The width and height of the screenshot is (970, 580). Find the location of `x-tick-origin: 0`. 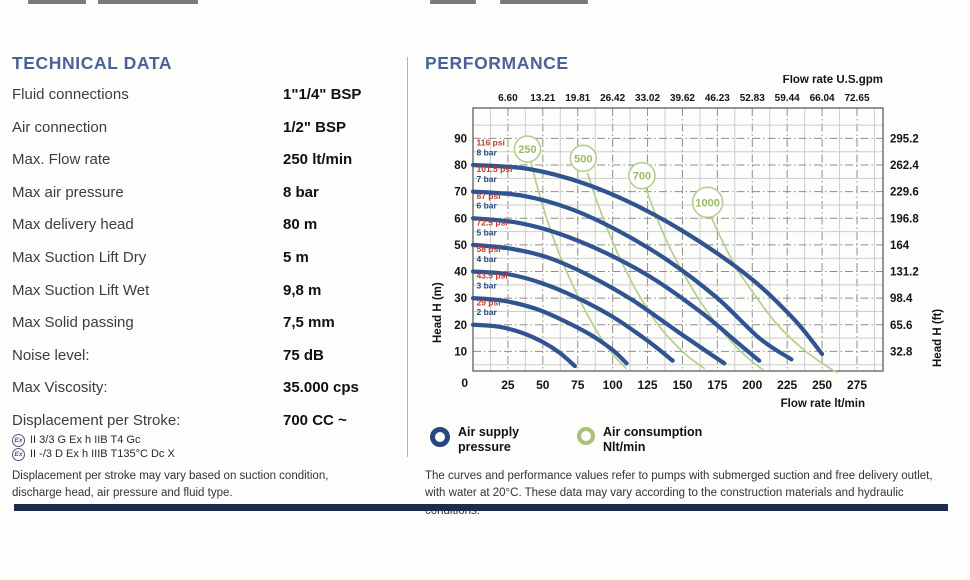

x-tick-origin: 0 is located at coordinates (464, 383).